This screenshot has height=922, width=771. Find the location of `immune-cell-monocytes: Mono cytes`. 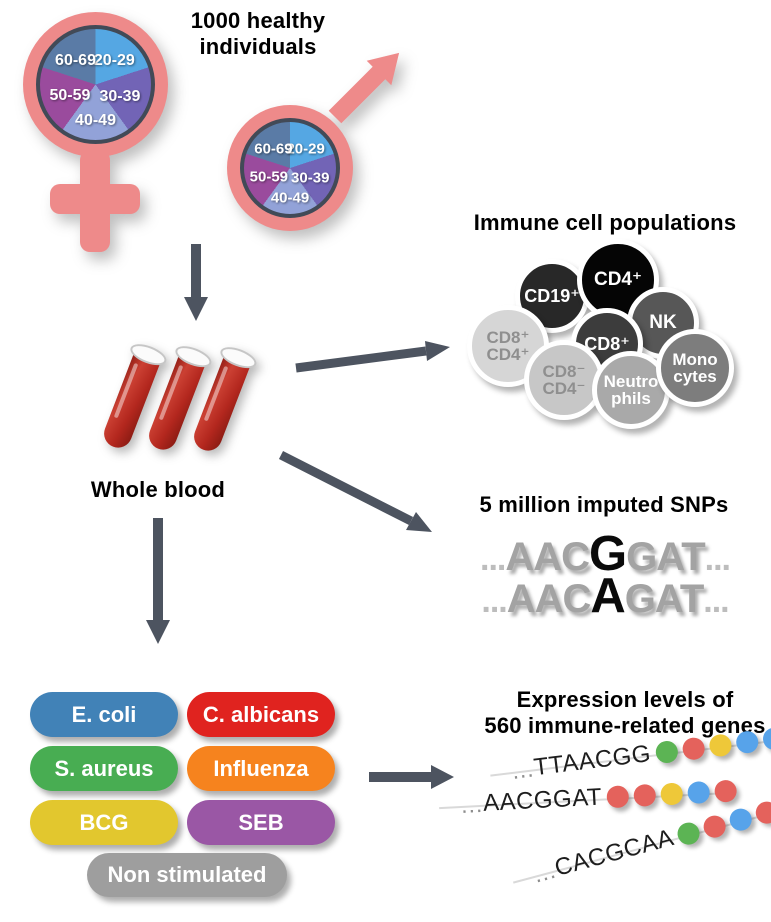

immune-cell-monocytes: Mono cytes is located at coordinates (695, 368).